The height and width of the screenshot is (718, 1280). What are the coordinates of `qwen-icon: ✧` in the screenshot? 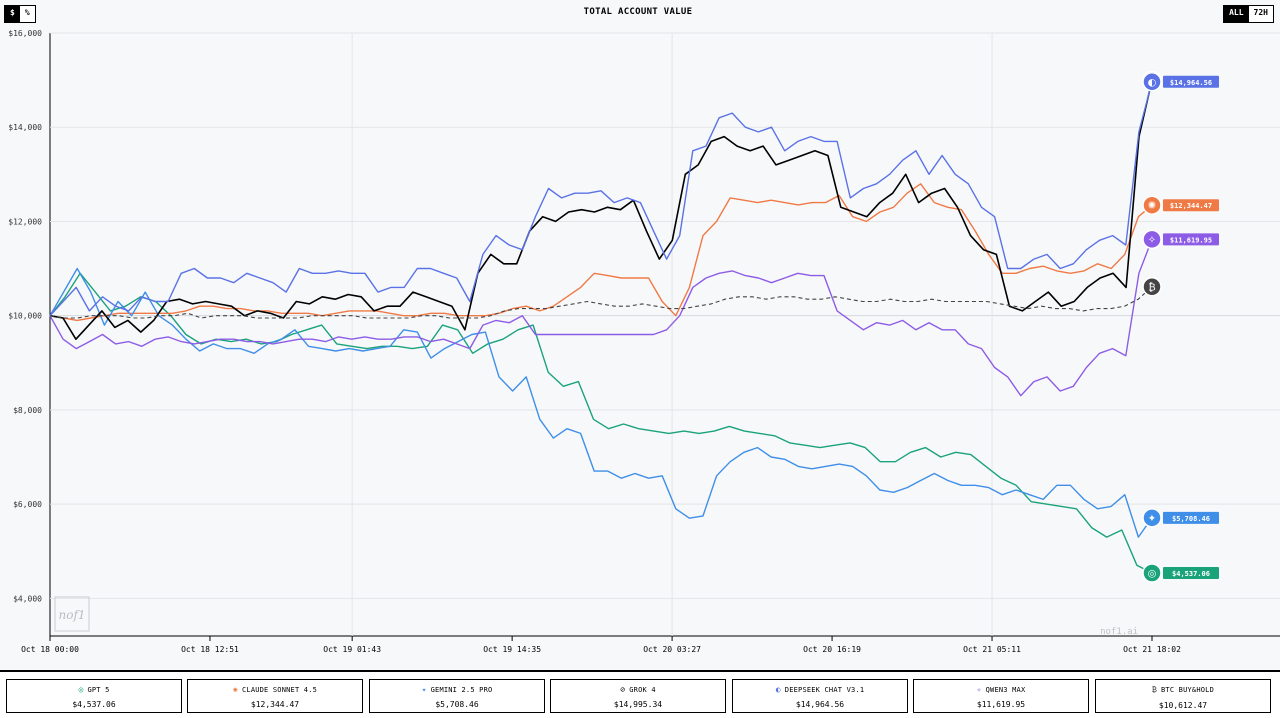 It's located at (979, 689).